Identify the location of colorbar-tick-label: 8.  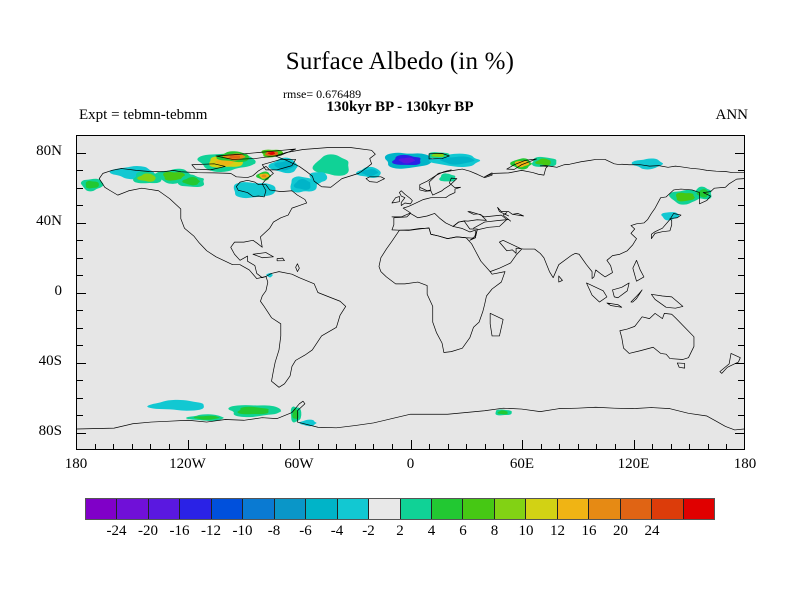
(494, 531).